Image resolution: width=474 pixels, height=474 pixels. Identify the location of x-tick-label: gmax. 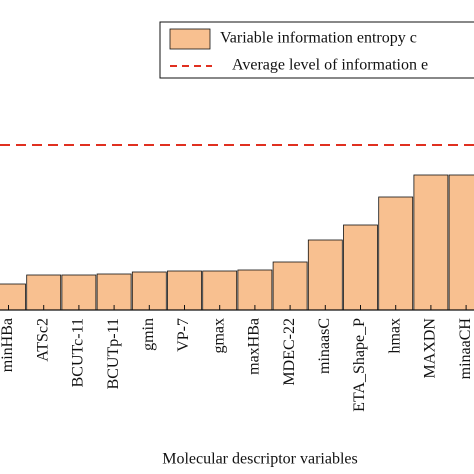
(218, 336).